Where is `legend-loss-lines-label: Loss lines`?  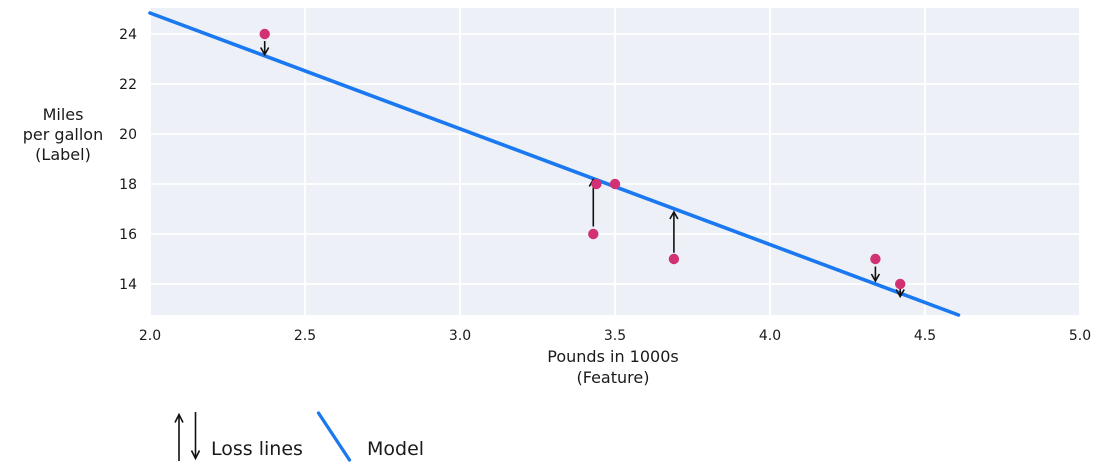
legend-loss-lines-label: Loss lines is located at coordinates (257, 449).